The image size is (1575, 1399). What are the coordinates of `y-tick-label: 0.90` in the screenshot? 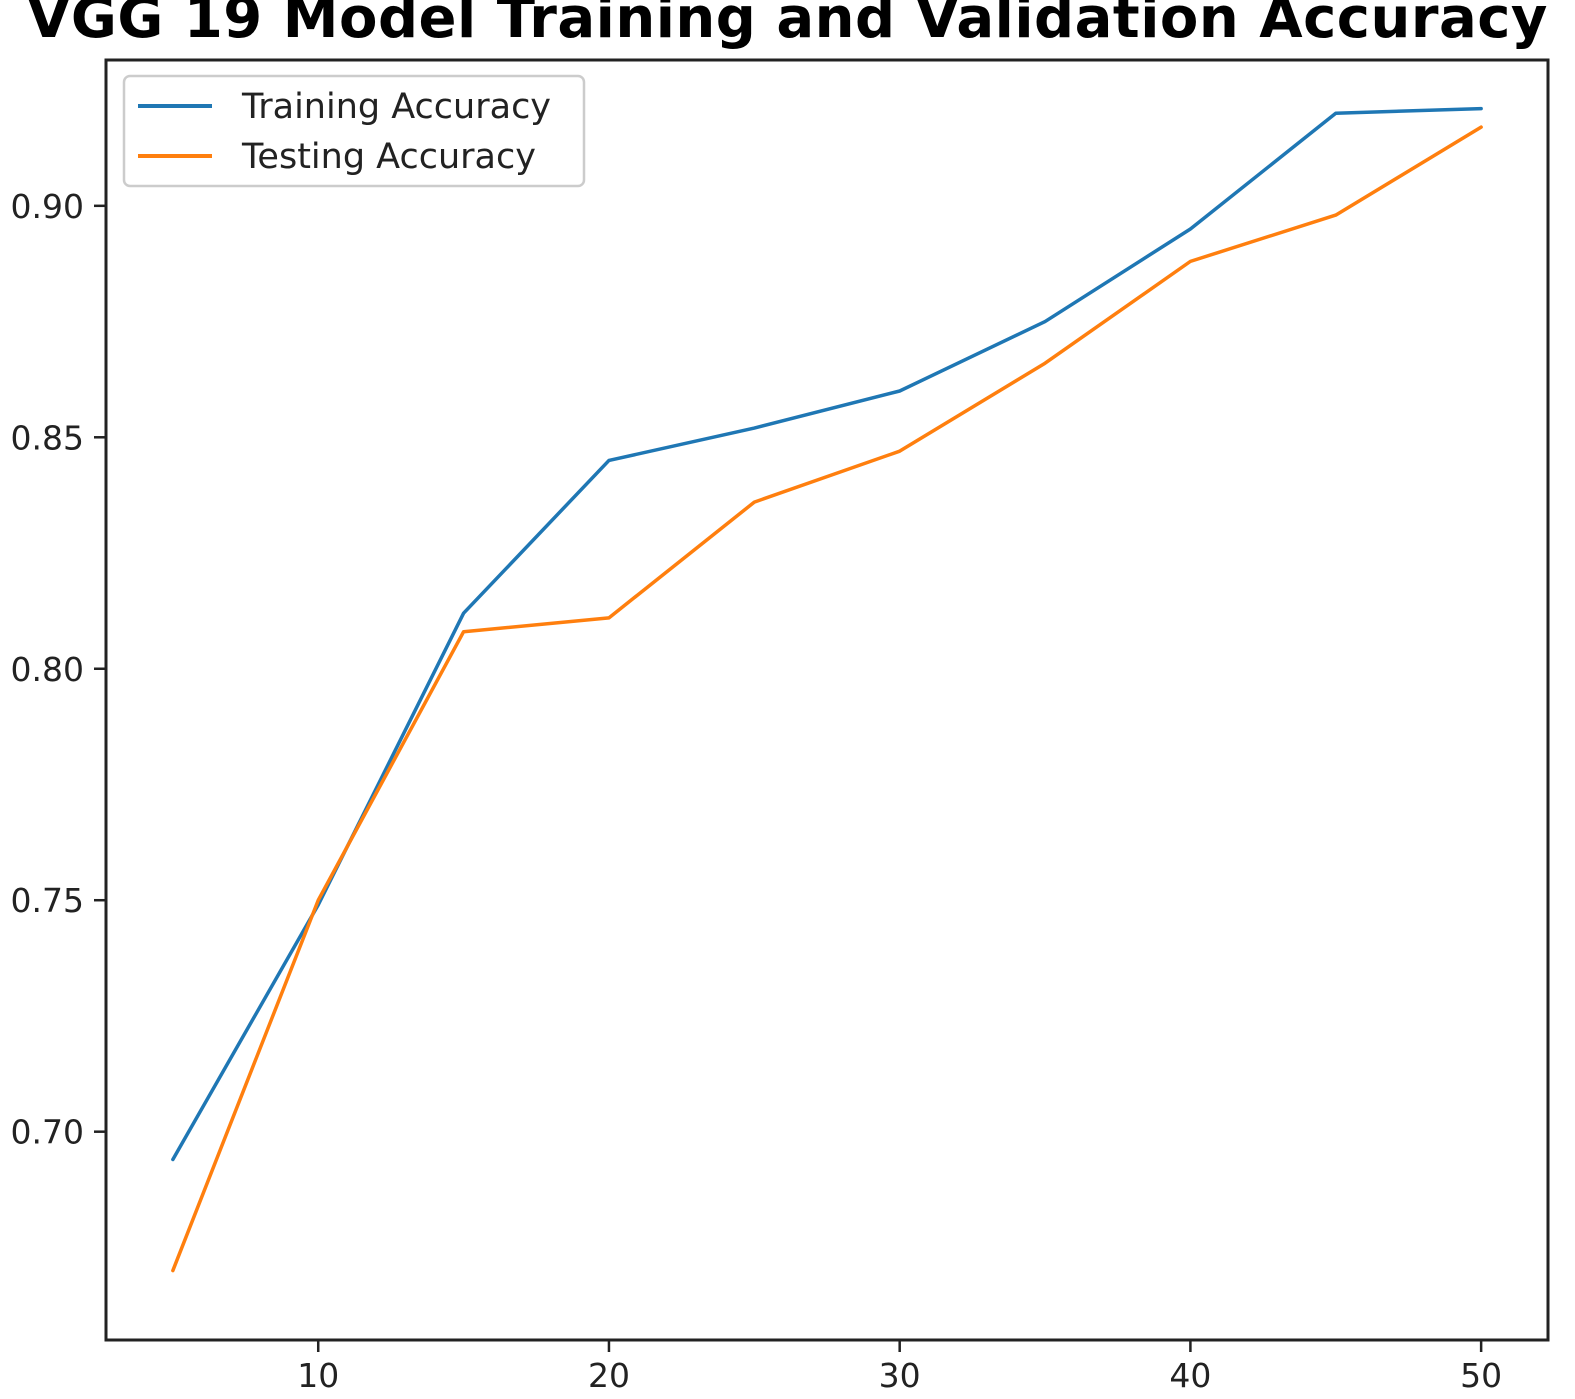 It's located at (47, 206).